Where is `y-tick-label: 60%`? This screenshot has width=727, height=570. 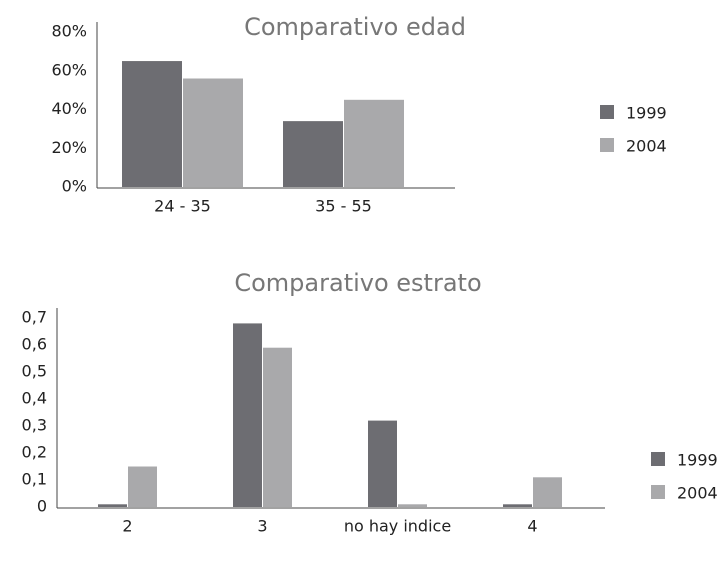 y-tick-label: 60% is located at coordinates (69, 69).